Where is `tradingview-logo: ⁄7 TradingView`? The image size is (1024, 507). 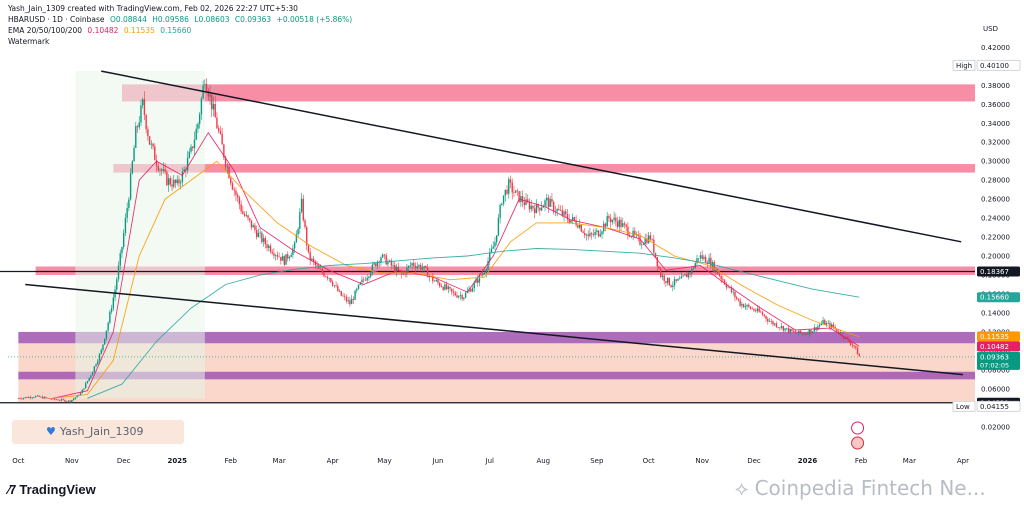
tradingview-logo: ⁄7 TradingView is located at coordinates (52, 489).